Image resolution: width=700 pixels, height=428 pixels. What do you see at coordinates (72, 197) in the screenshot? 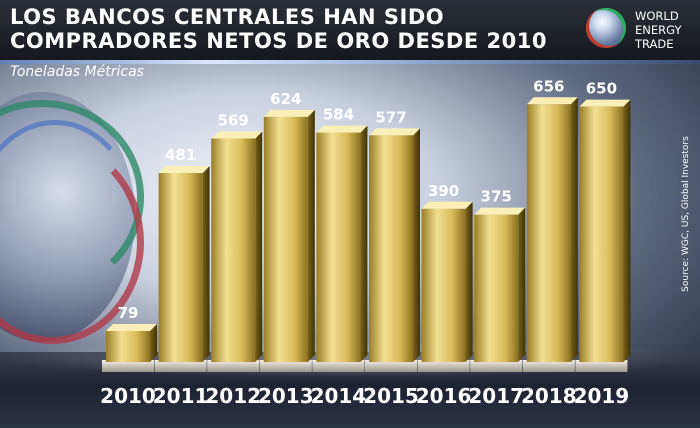
I see `globe-ring-green` at bounding box center [72, 197].